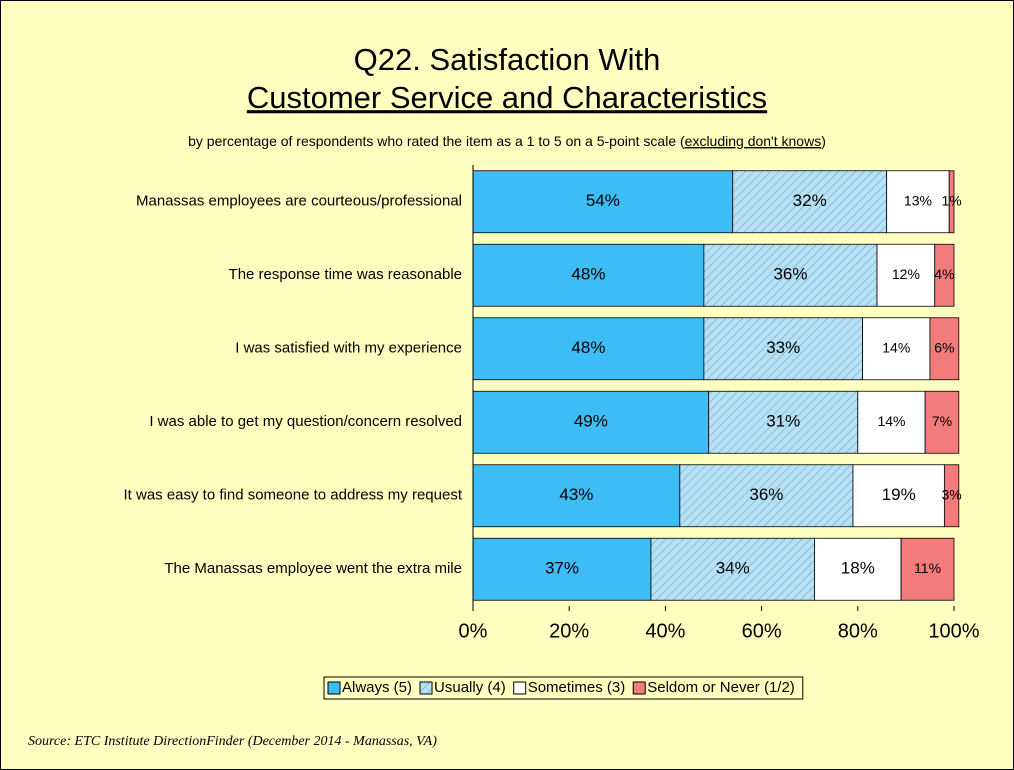 The height and width of the screenshot is (770, 1014). I want to click on data-label: 19%, so click(899, 494).